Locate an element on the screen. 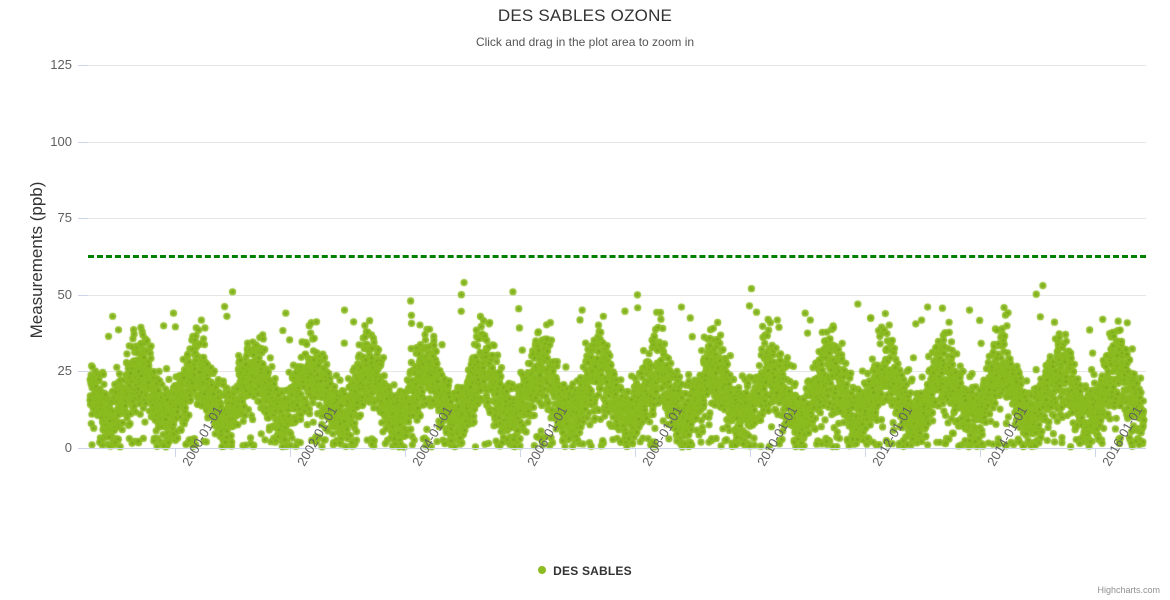 Image resolution: width=1170 pixels, height=600 pixels. legend-marker-icon is located at coordinates (542, 569).